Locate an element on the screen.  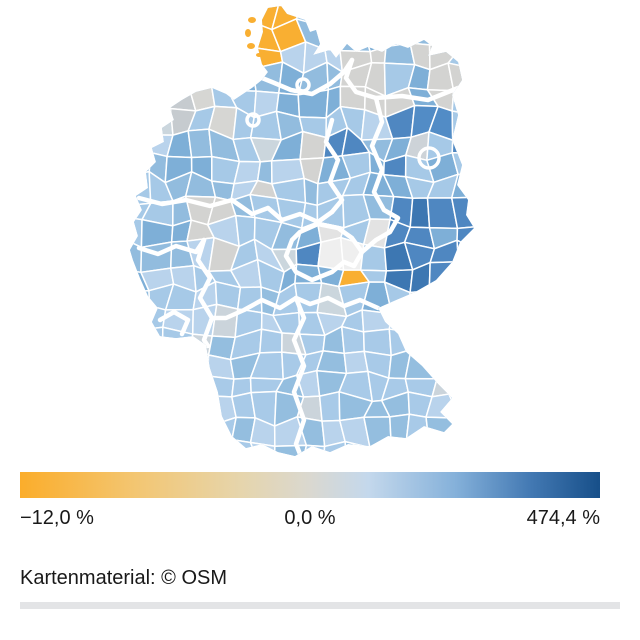
legend-mid-label: 0,0 % is located at coordinates (310, 518).